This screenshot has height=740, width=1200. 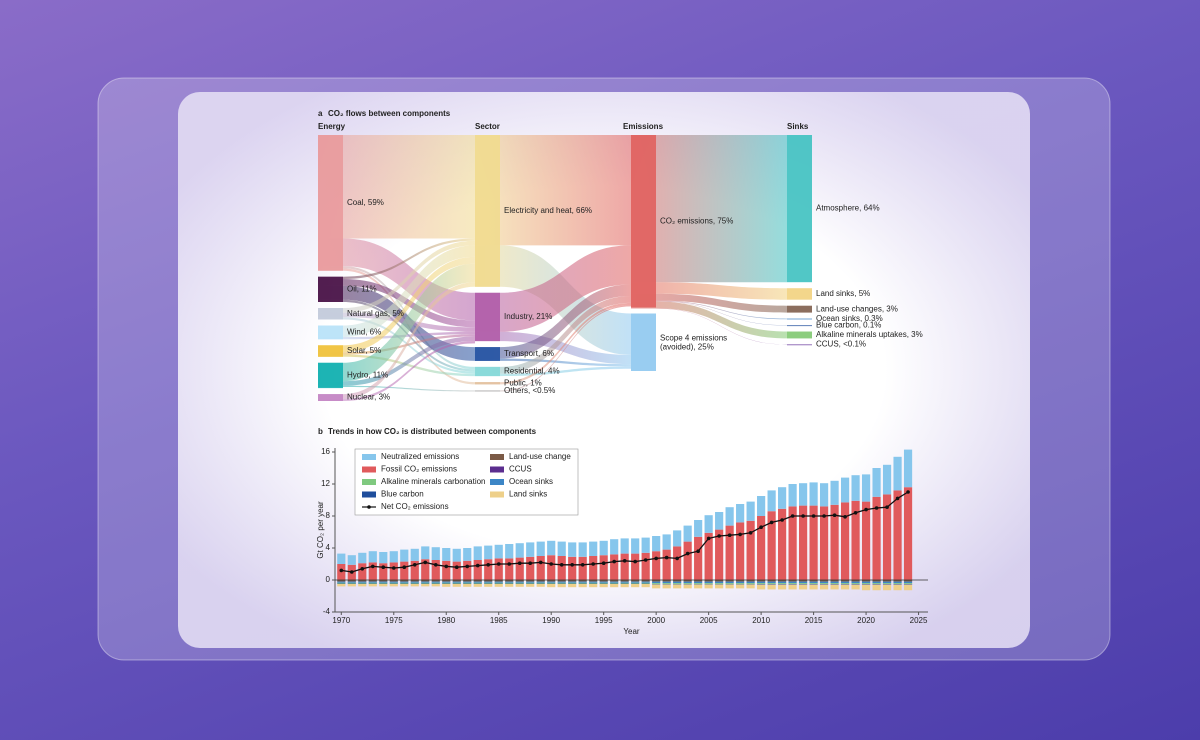 I want to click on legend-swatch, so click(x=497, y=457).